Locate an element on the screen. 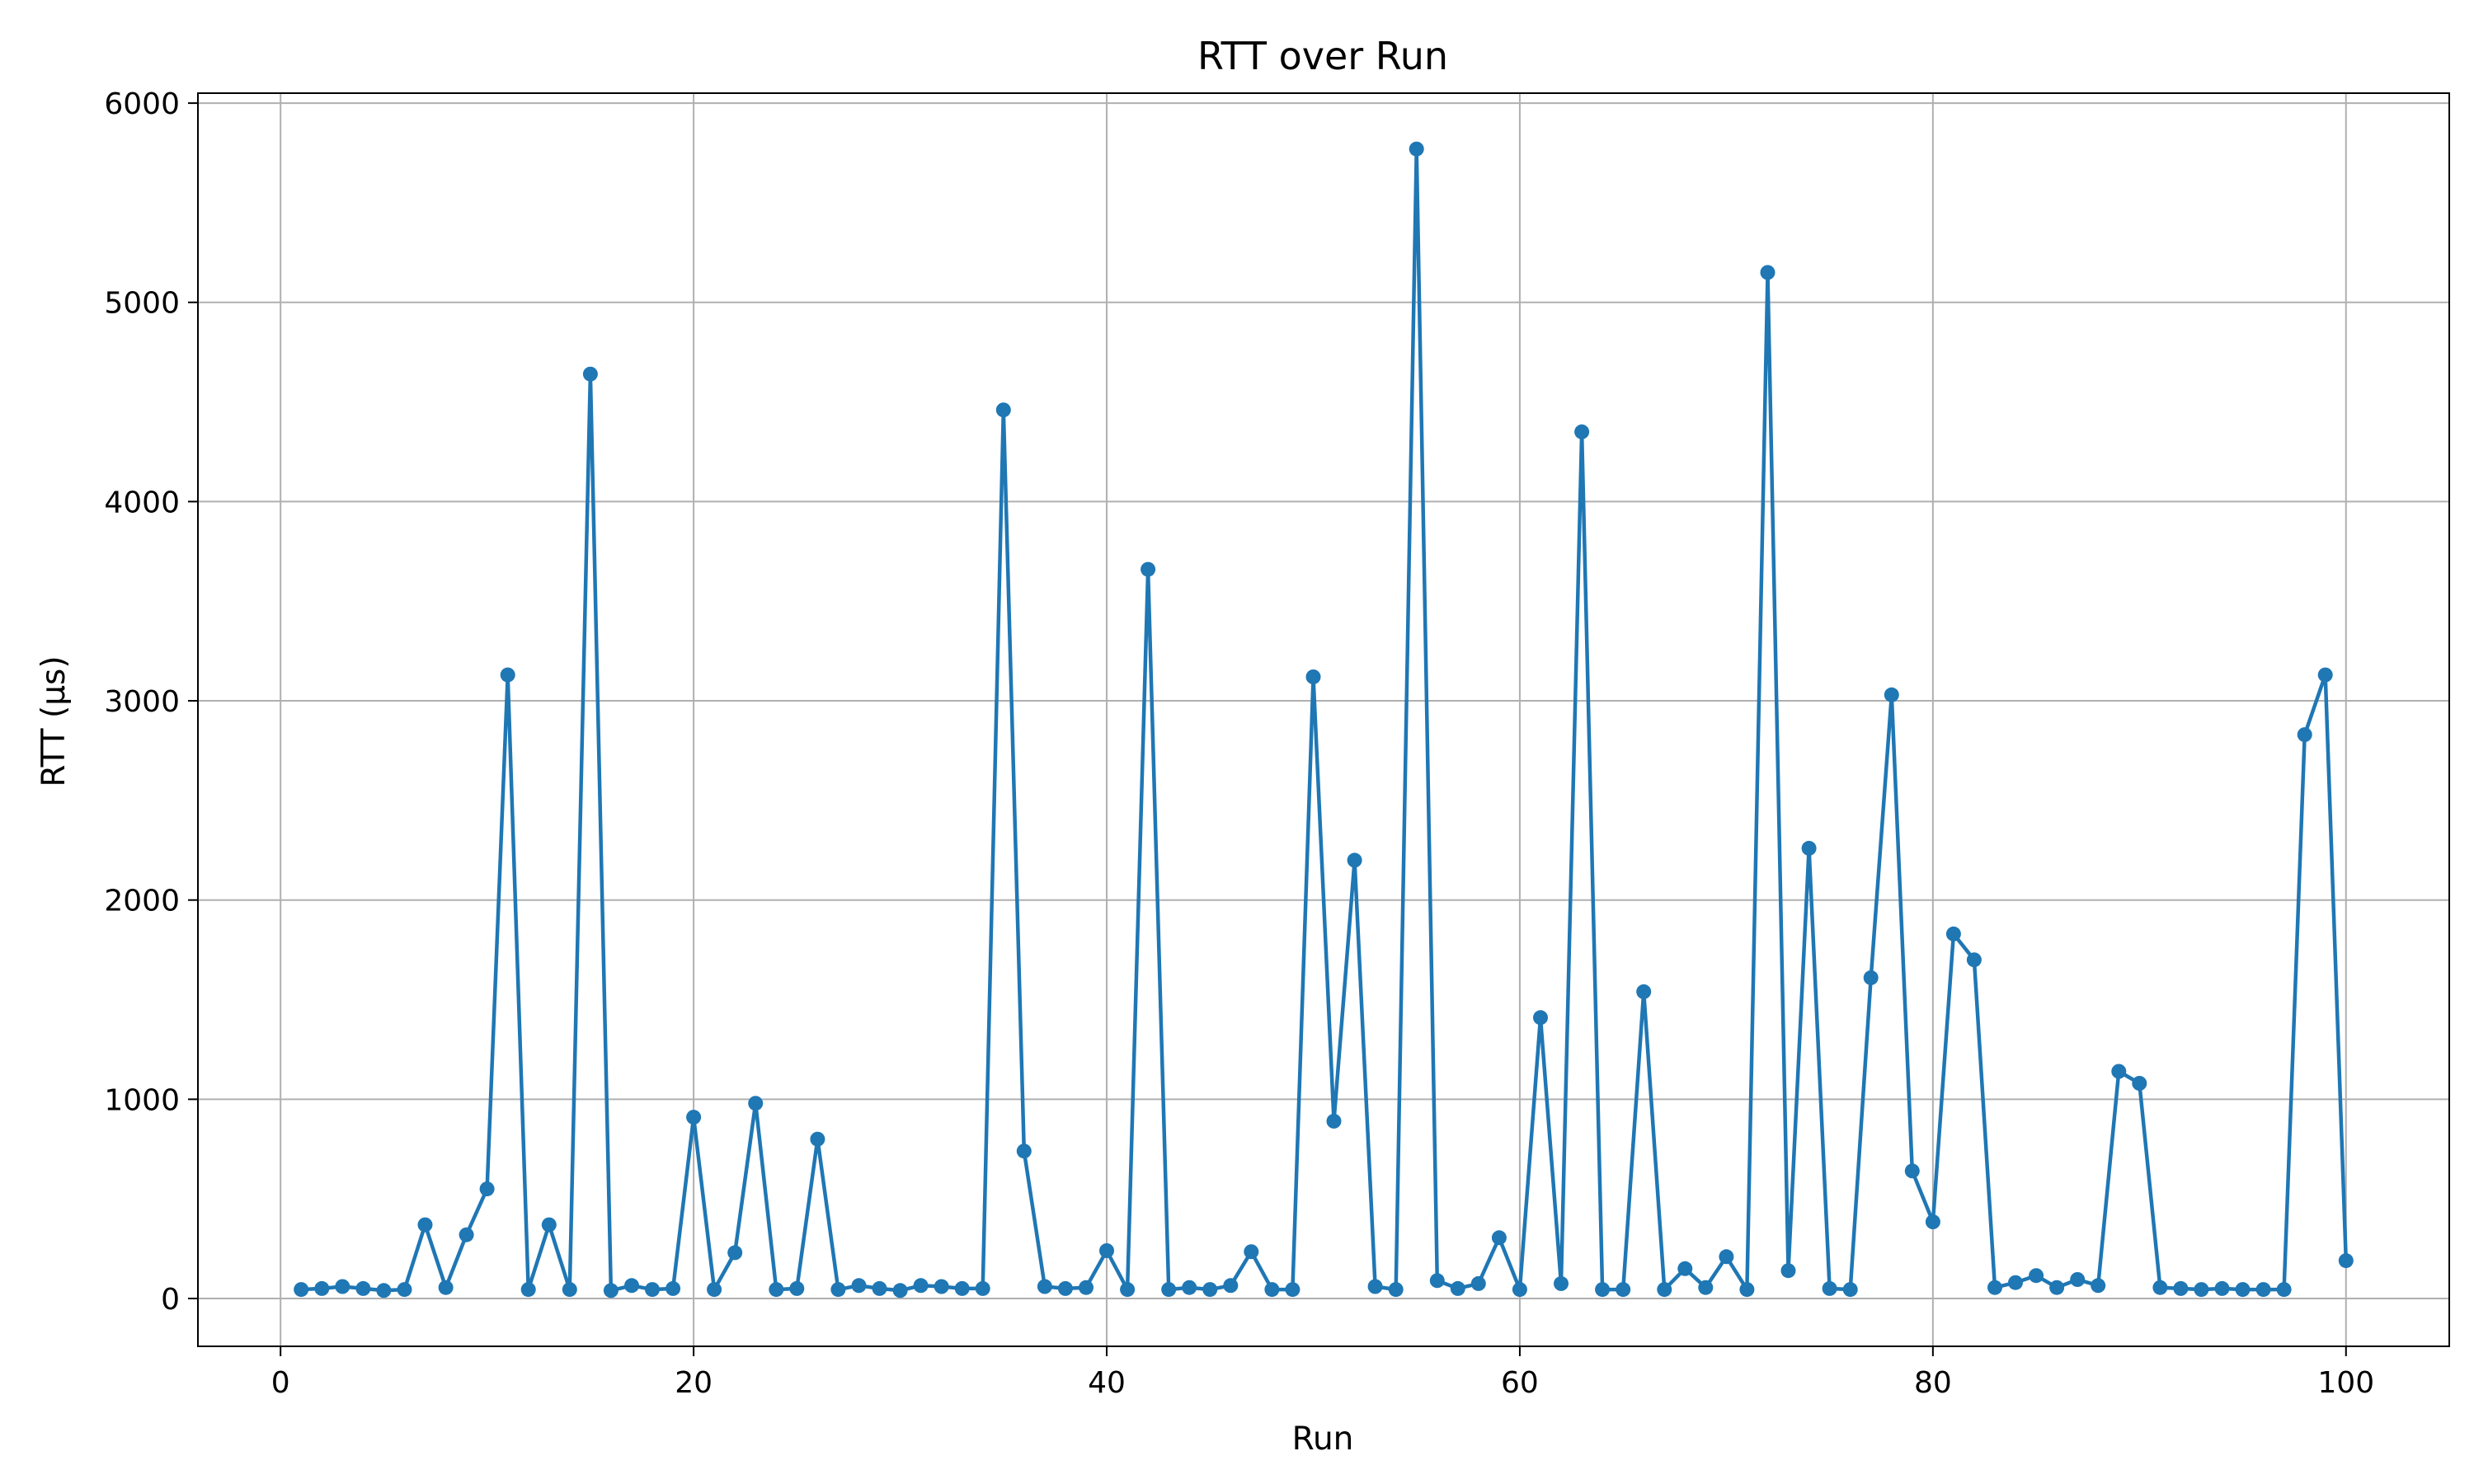 The height and width of the screenshot is (1484, 2474). y-tick-label: 2000 is located at coordinates (142, 901).